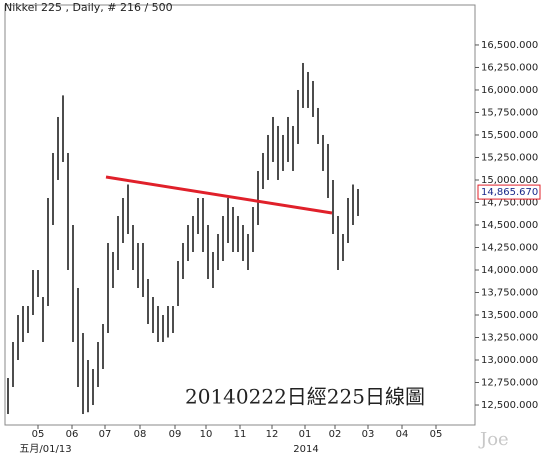 The height and width of the screenshot is (461, 542). Describe the element at coordinates (509, 270) in the screenshot. I see `y-tick-label: 14,000.000` at that location.